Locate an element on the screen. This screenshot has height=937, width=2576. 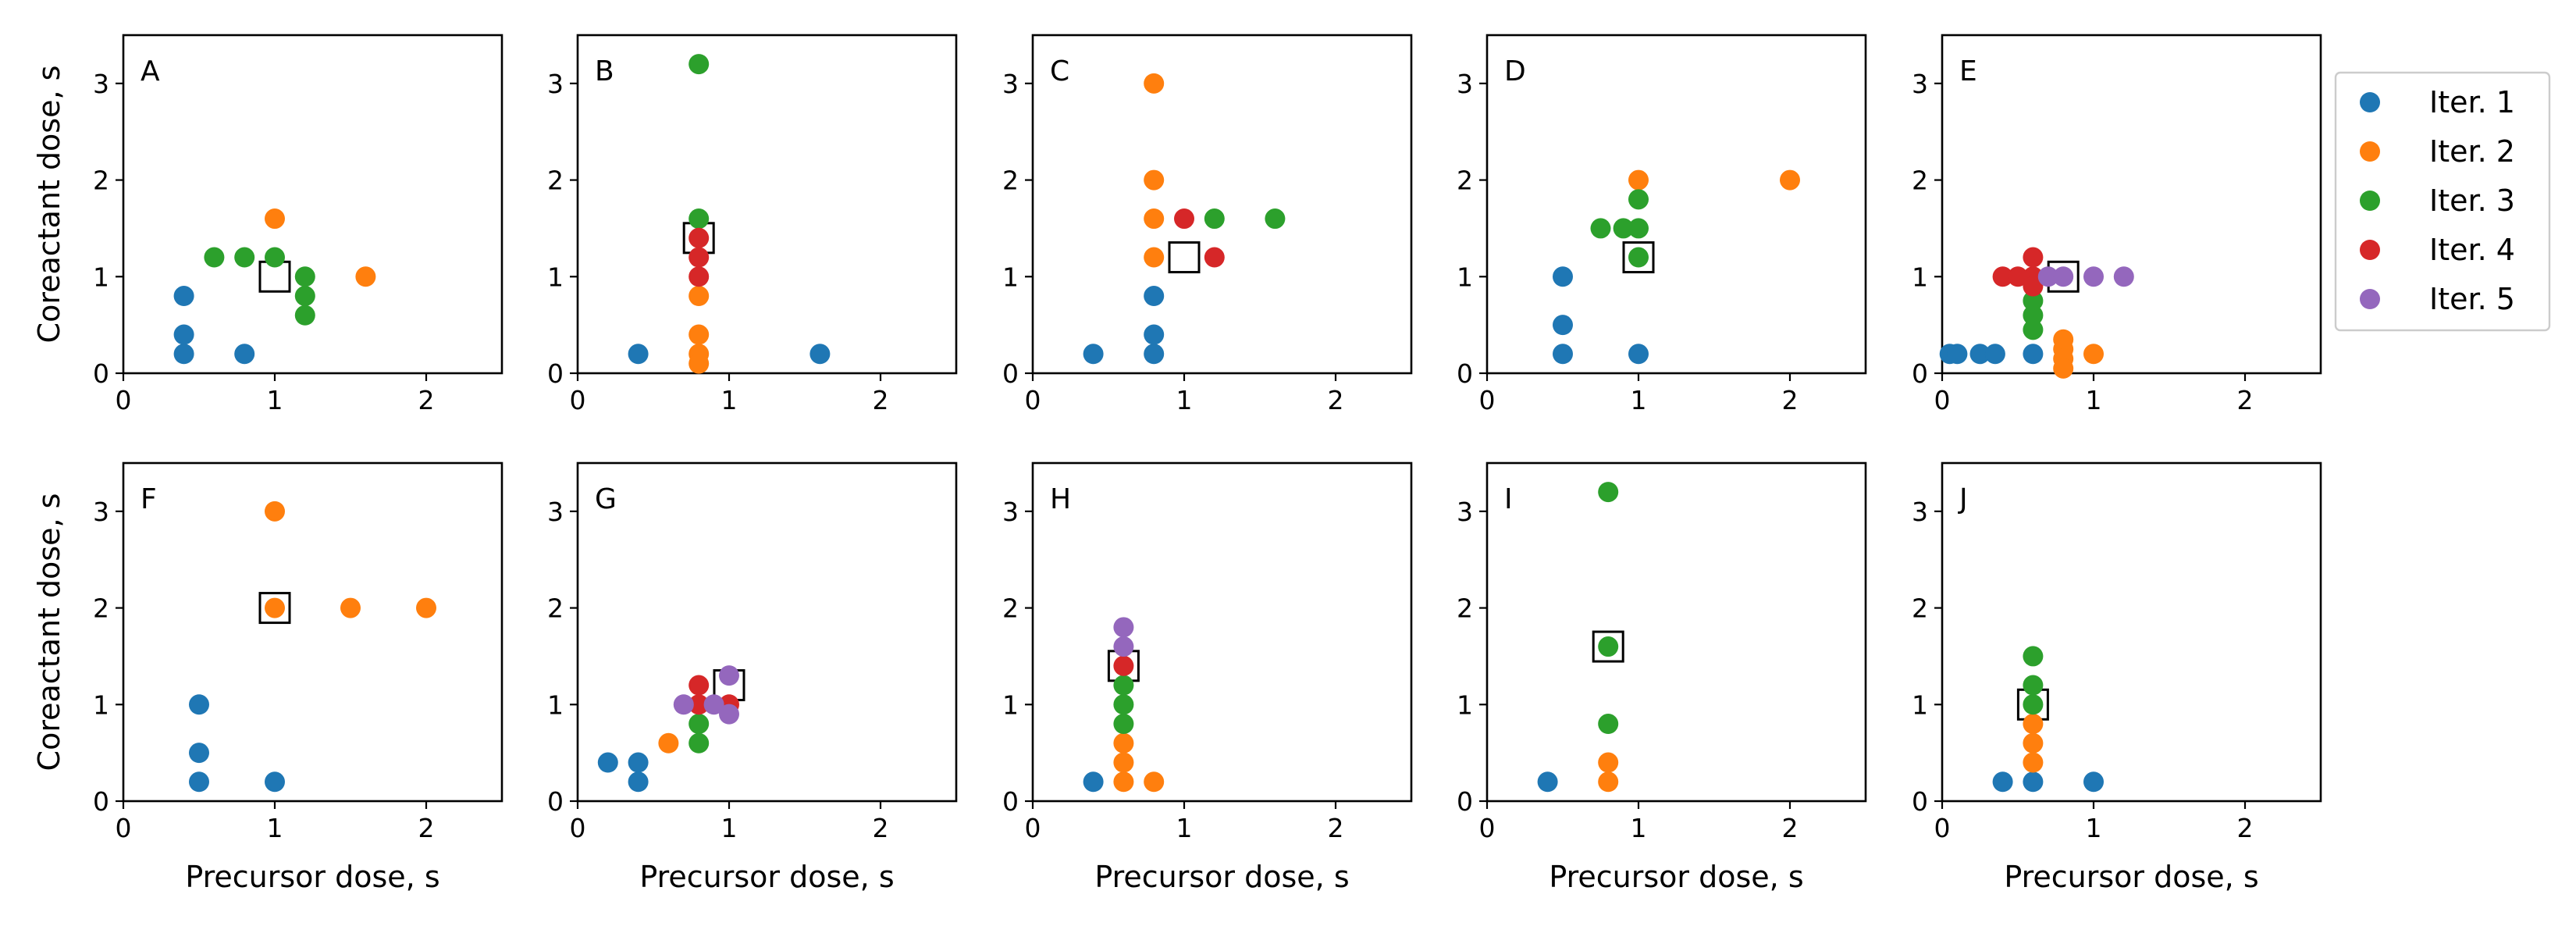
legend-label: Iter. 1 is located at coordinates (2472, 102).